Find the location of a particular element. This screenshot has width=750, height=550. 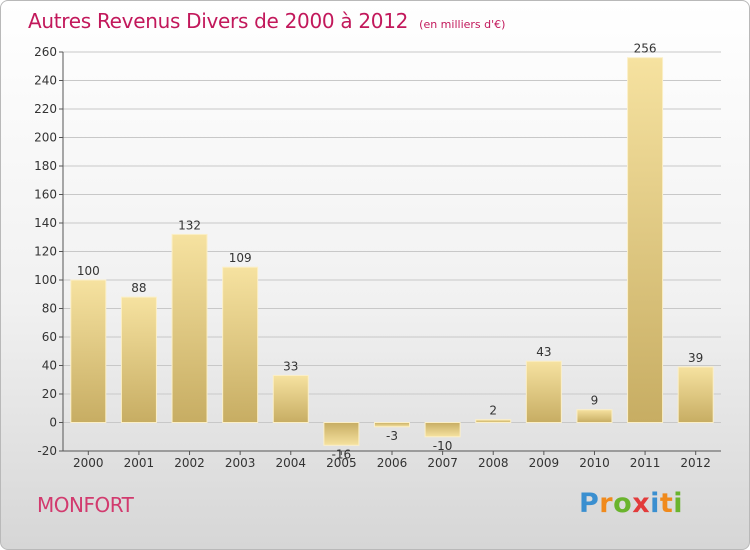

y-tick-label: 140 is located at coordinates (45, 223).